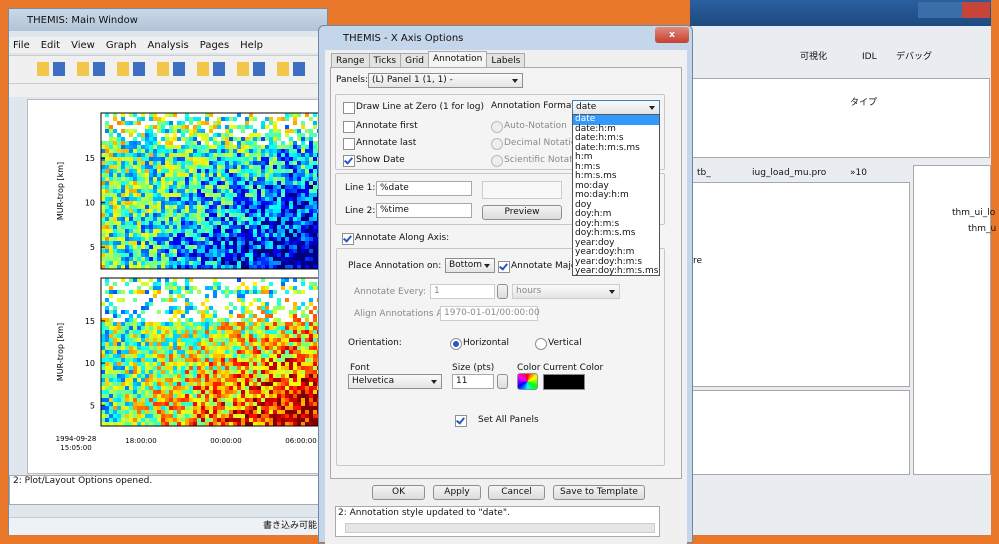  What do you see at coordinates (595, 242) in the screenshot?
I see `dropdown-option: year:doy` at bounding box center [595, 242].